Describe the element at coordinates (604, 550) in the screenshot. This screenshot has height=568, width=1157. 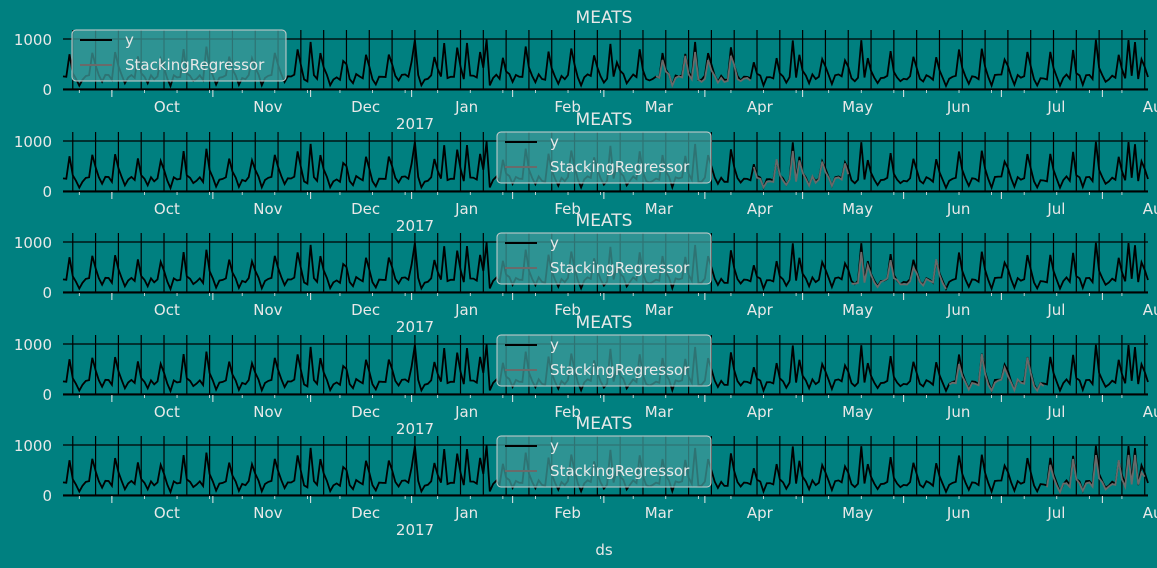
I see `x-axis-label: ds` at that location.